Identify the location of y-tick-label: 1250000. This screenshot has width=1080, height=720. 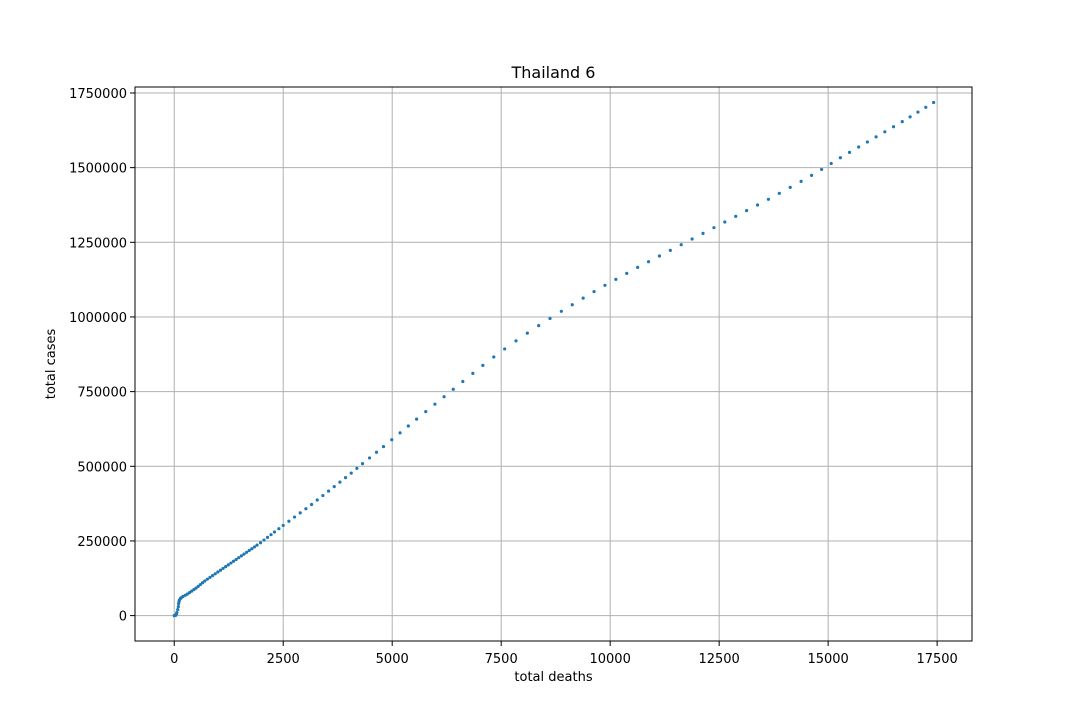
(98, 243).